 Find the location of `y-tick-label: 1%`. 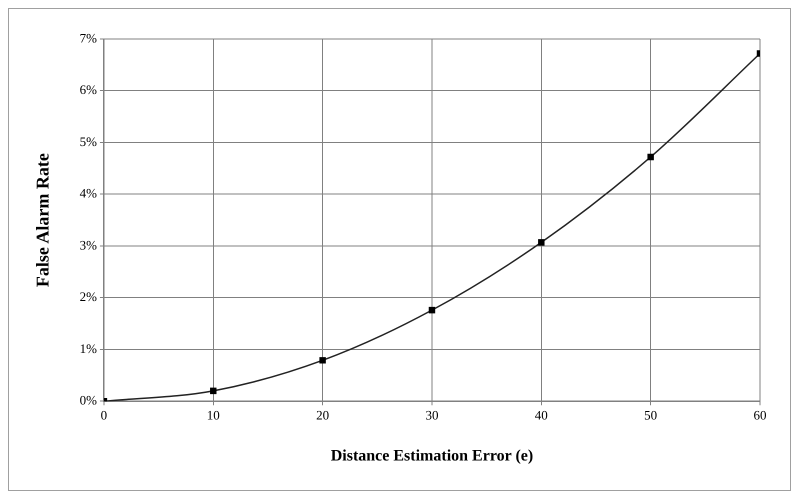

y-tick-label: 1% is located at coordinates (89, 348).